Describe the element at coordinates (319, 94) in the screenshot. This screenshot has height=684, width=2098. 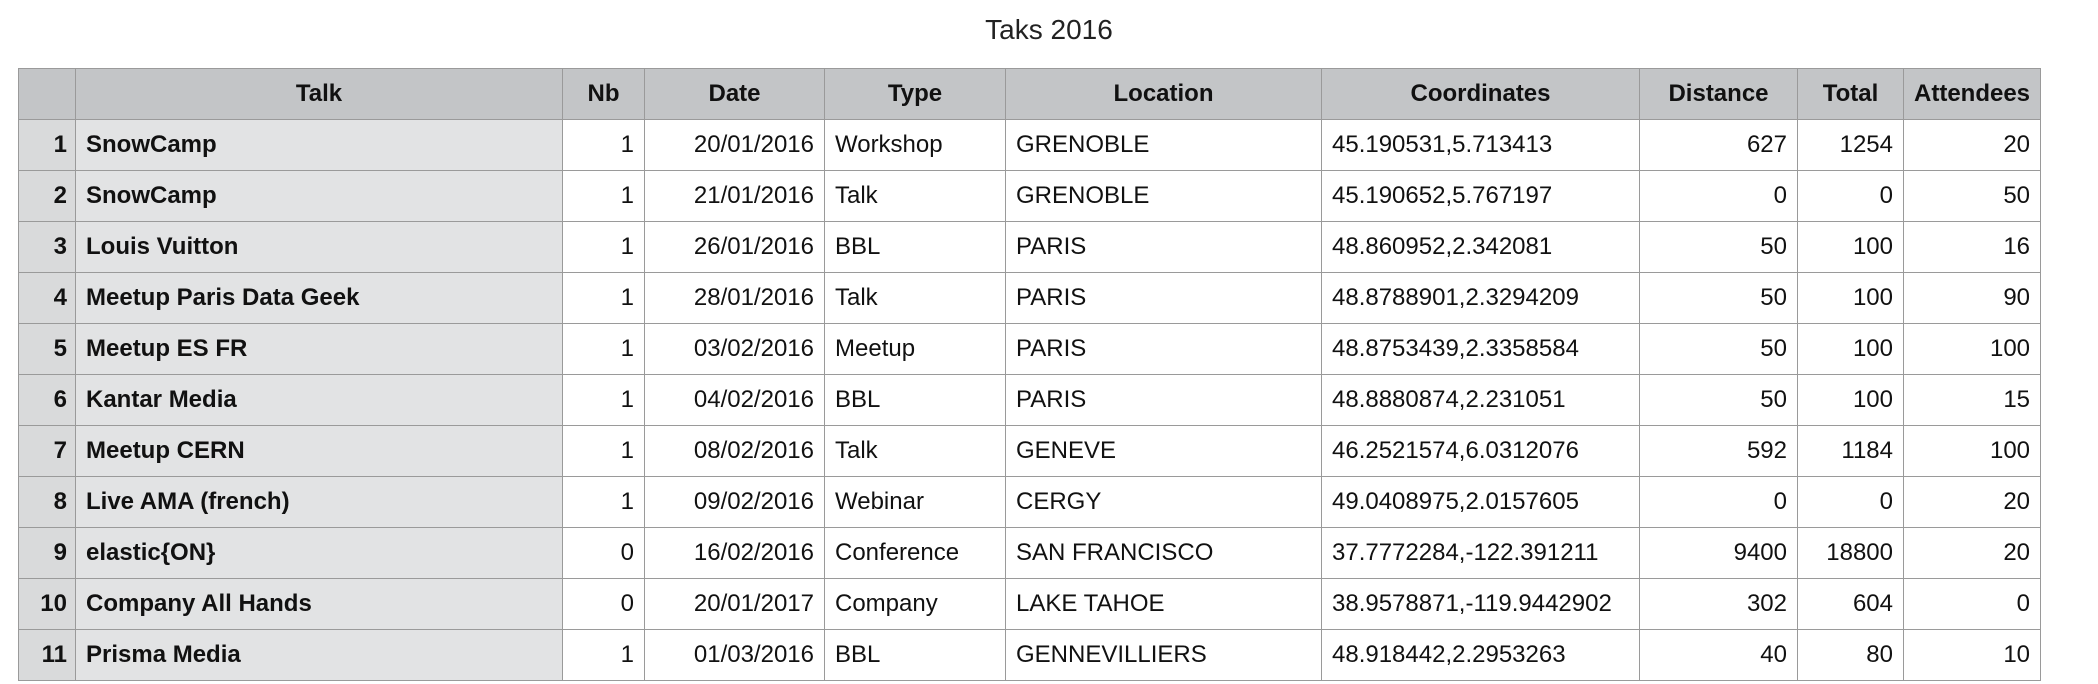
I see `column-header-talk: Talk` at that location.